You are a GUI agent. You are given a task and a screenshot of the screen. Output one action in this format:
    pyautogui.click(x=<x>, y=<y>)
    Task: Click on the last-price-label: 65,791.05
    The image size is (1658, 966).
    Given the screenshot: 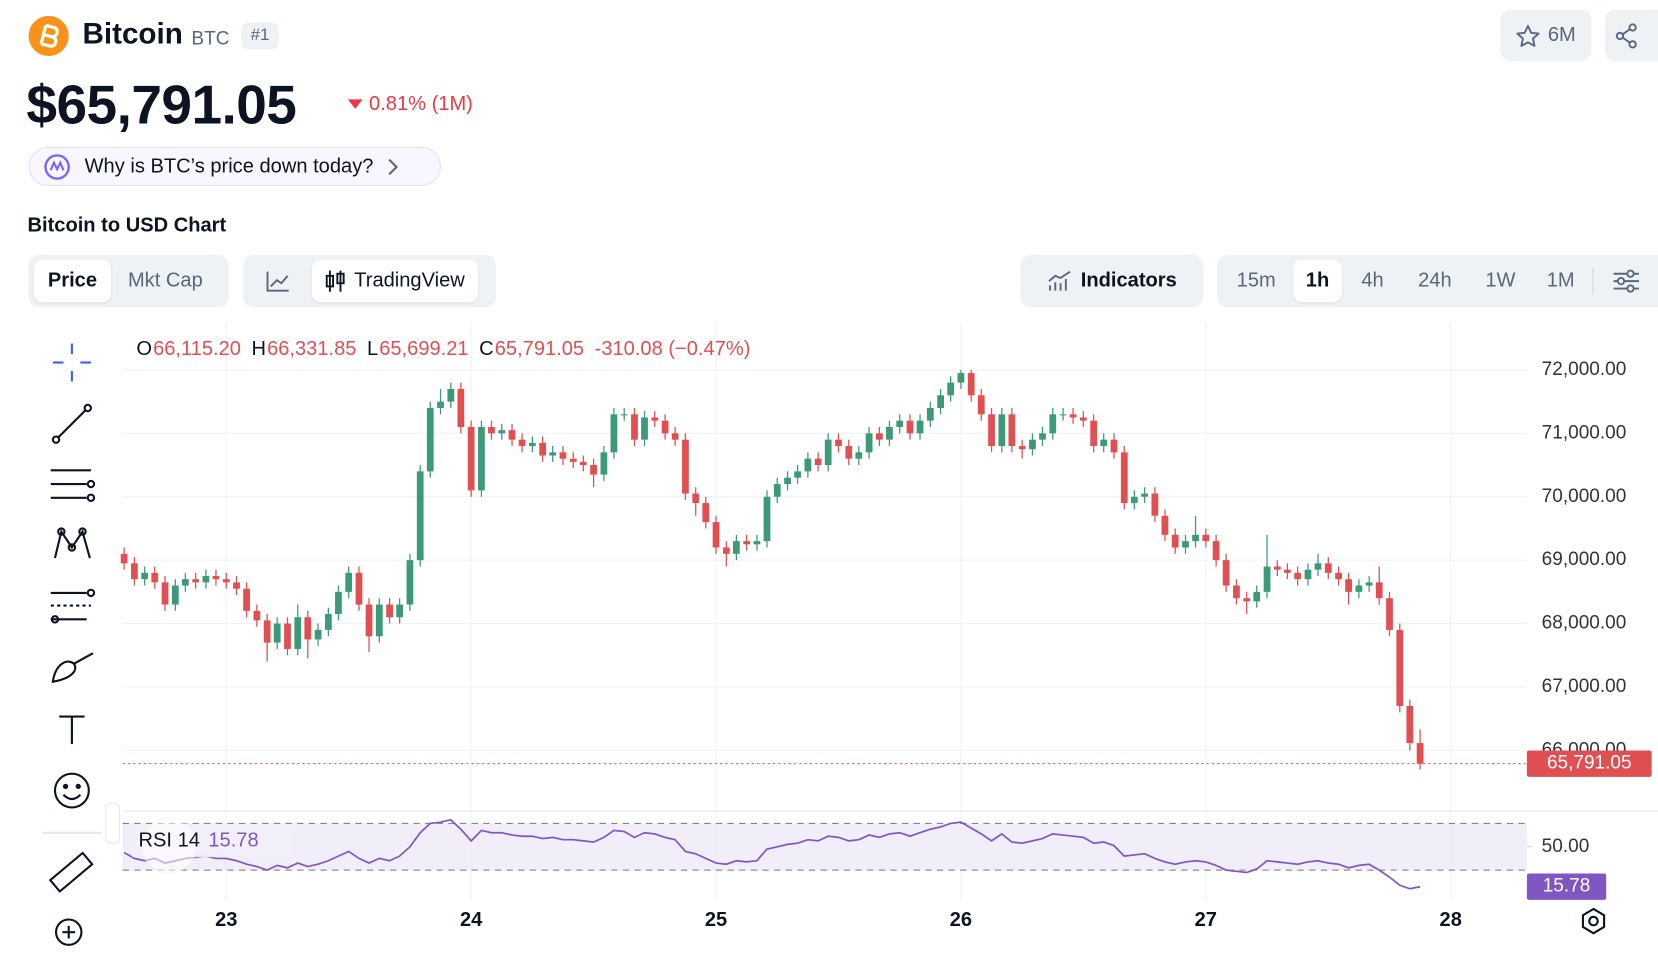 What is the action you would take?
    pyautogui.click(x=1589, y=763)
    